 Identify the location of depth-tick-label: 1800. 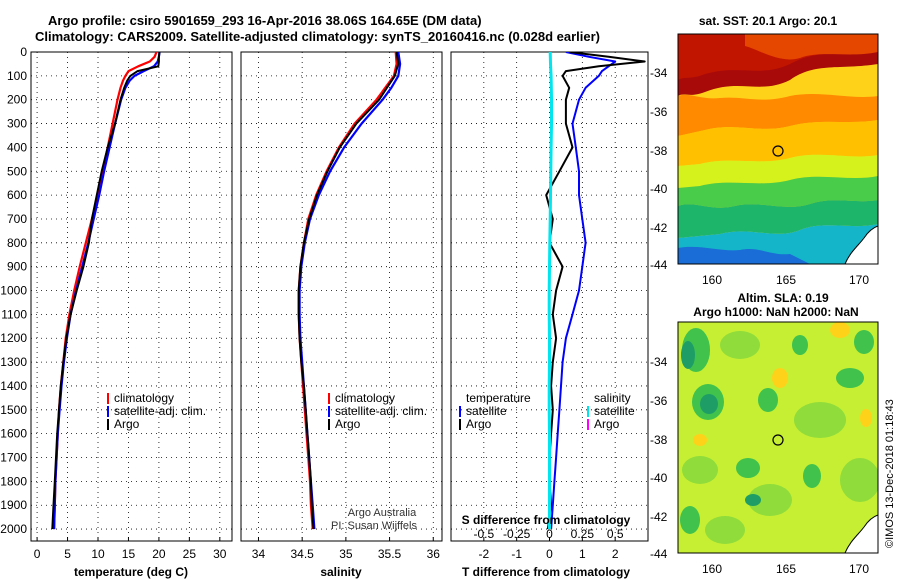
(13, 481).